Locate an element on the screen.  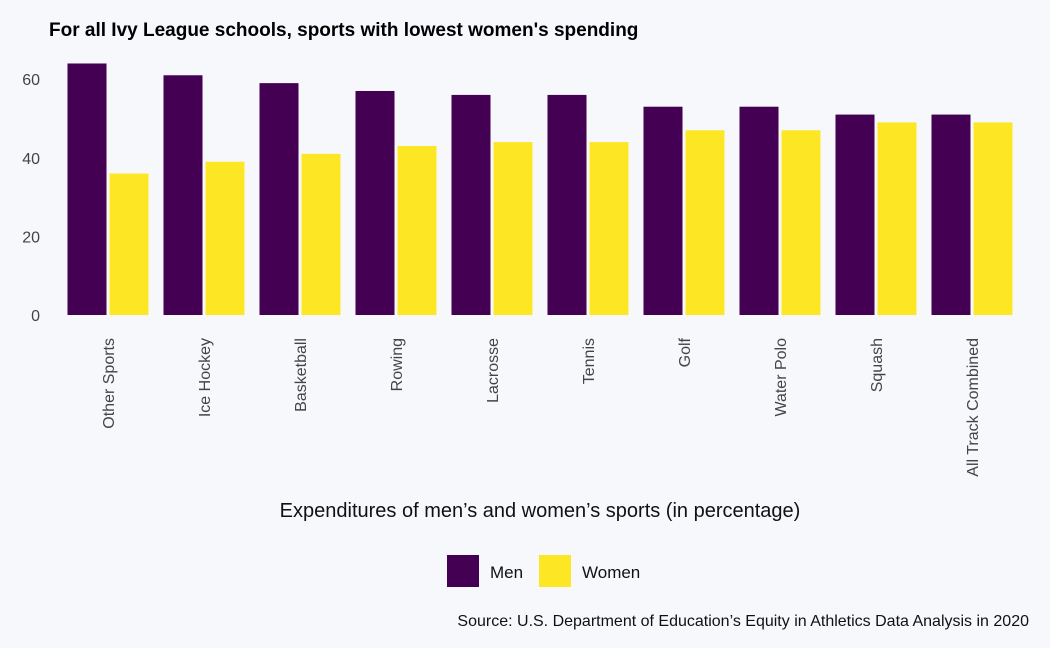
y-axis: 0 20 40 60 is located at coordinates (31, 198).